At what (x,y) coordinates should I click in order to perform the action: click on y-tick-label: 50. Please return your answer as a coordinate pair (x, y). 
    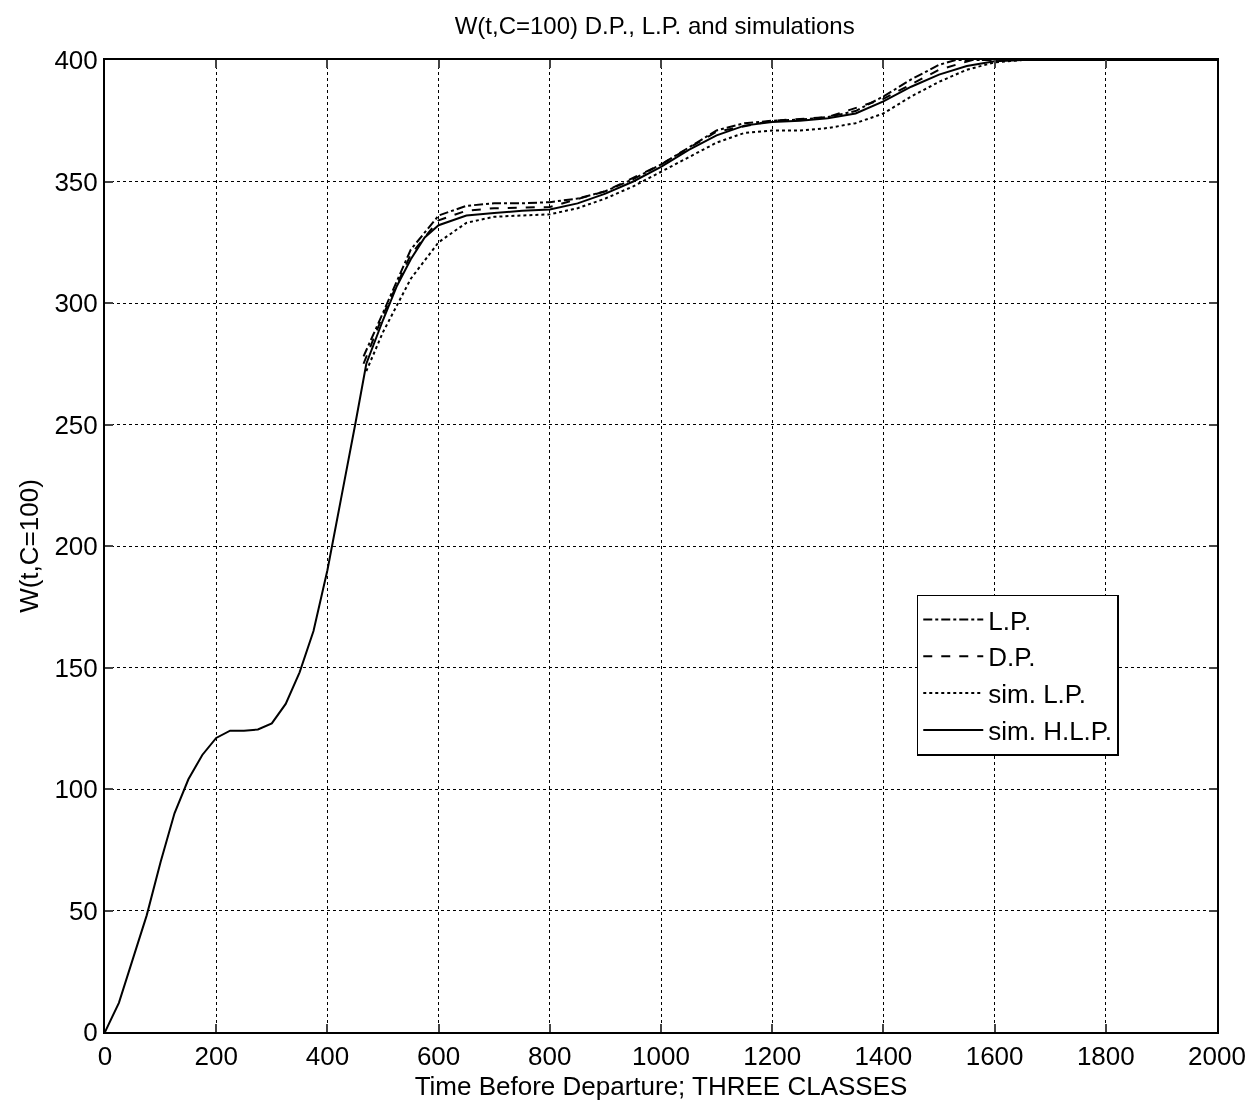
    Looking at the image, I should click on (83, 910).